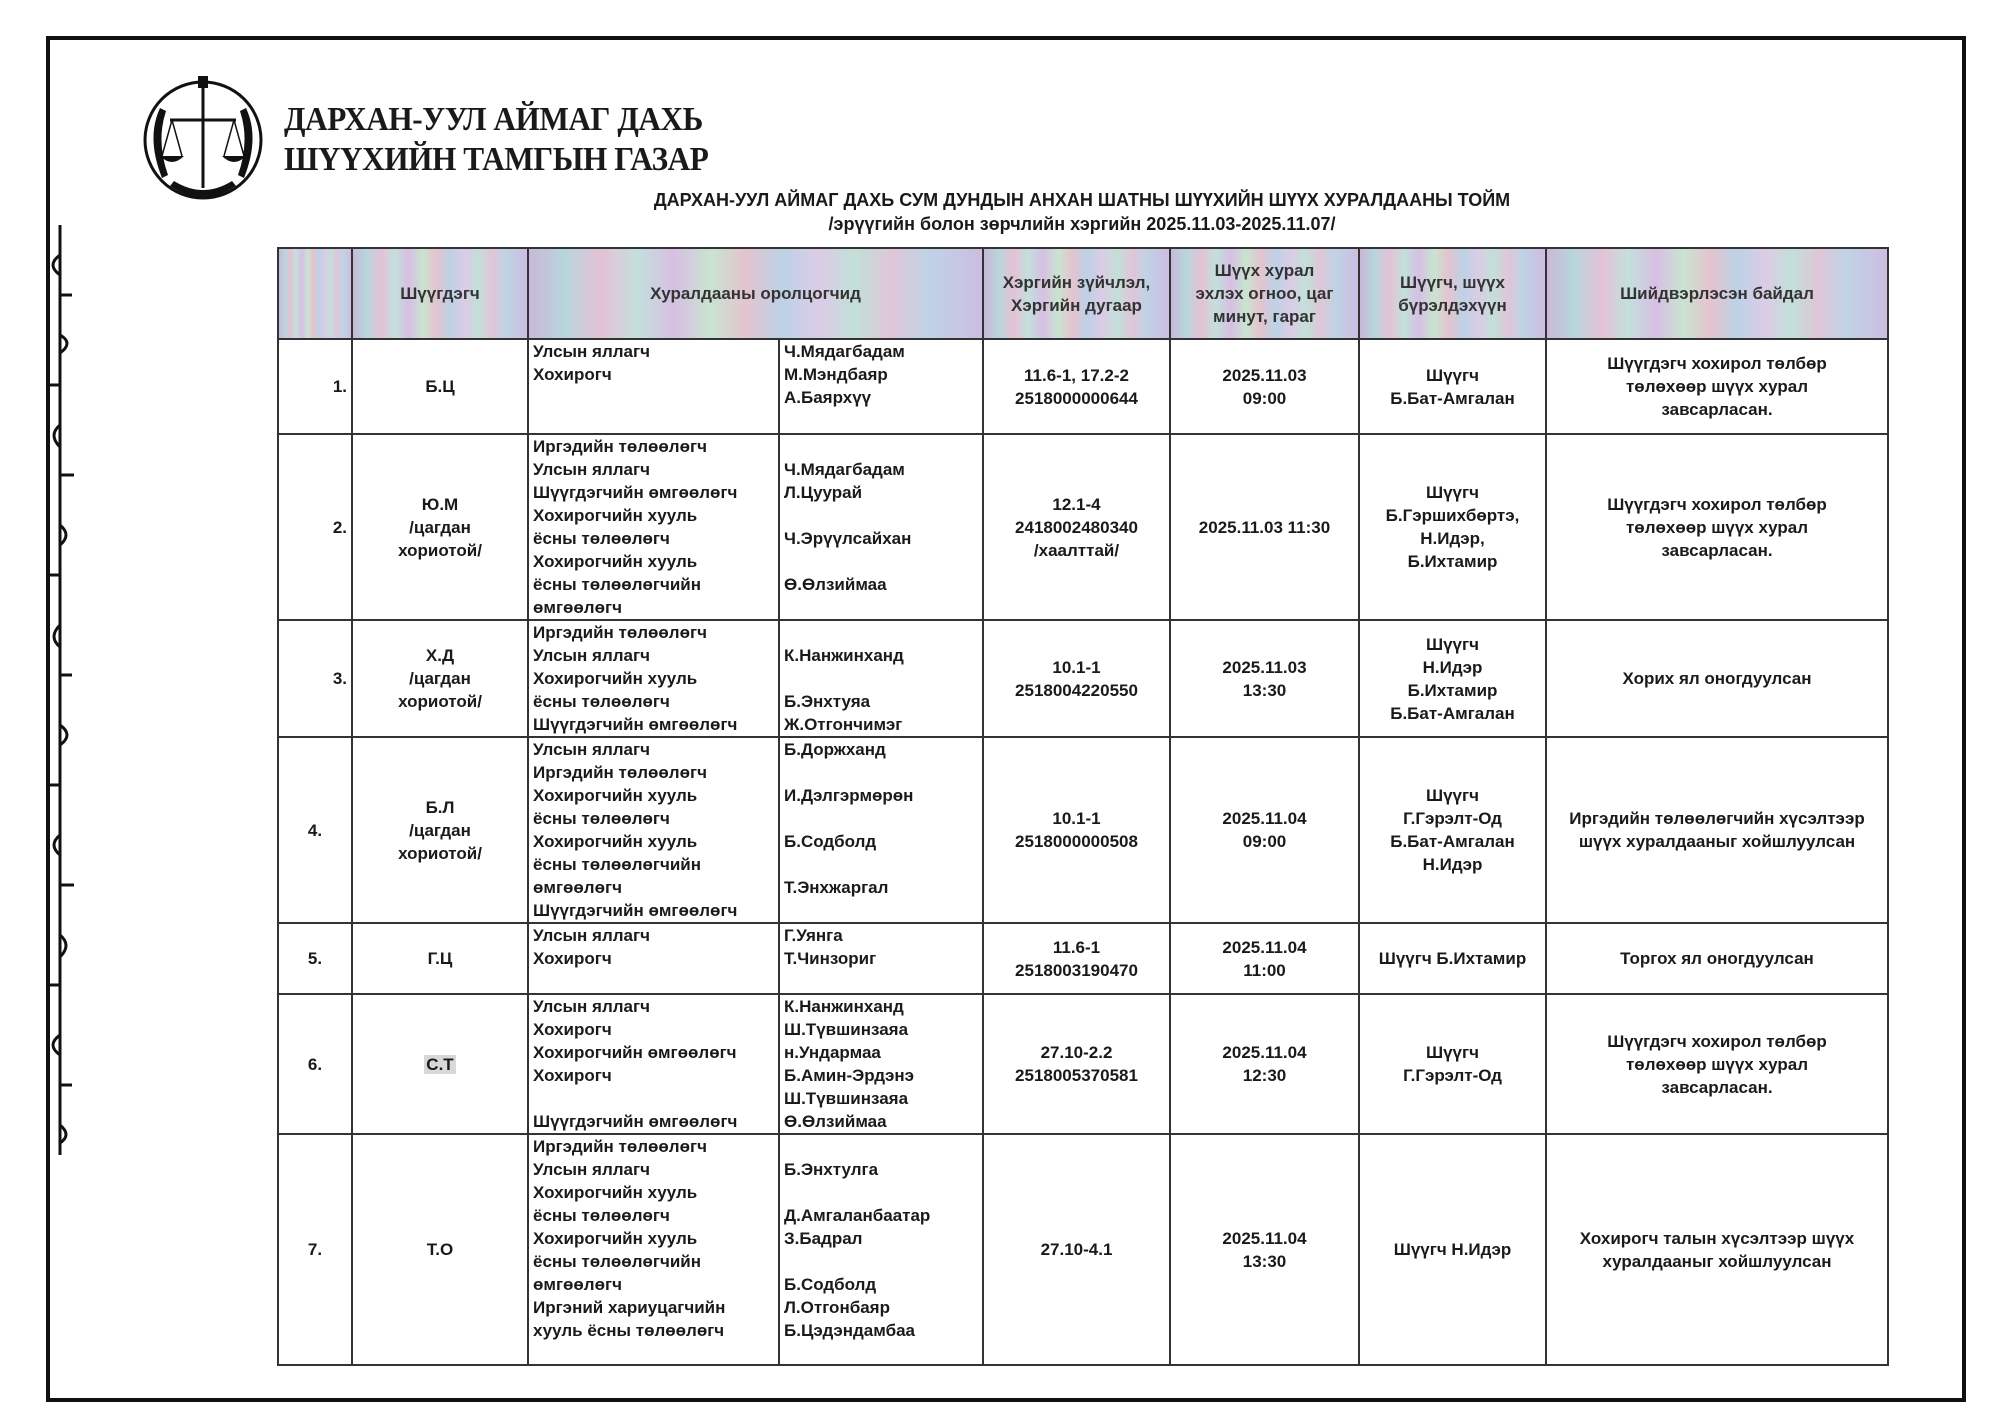 Image resolution: width=2000 pixels, height=1414 pixels. I want to click on row-number: 6., so click(315, 1064).